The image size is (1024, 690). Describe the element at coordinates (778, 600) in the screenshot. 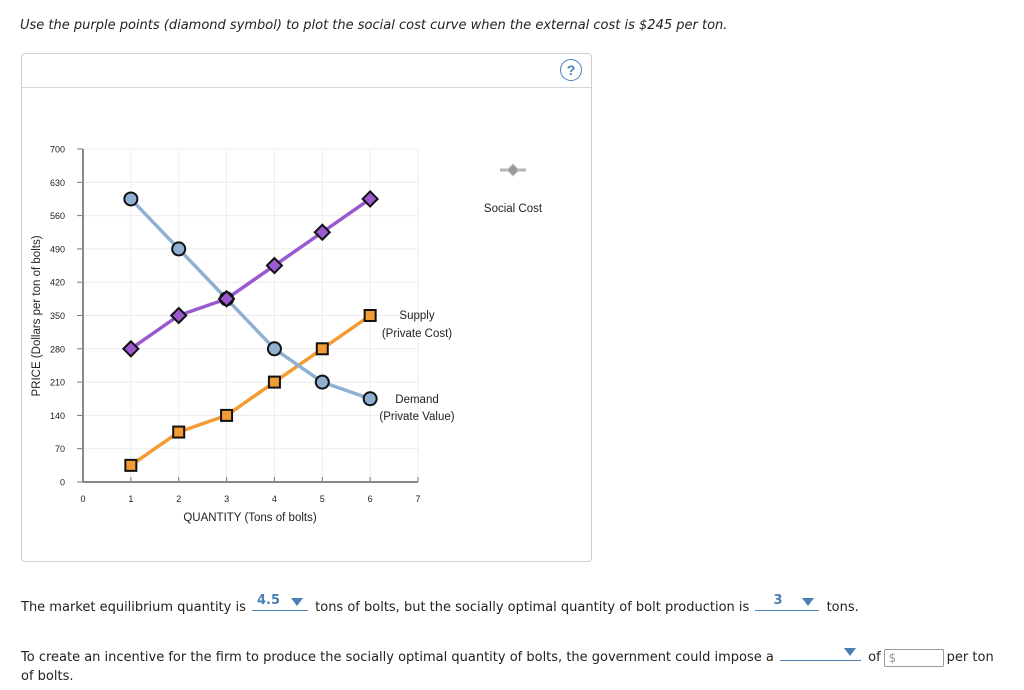

I see `optimal-quantity-value: 3` at that location.